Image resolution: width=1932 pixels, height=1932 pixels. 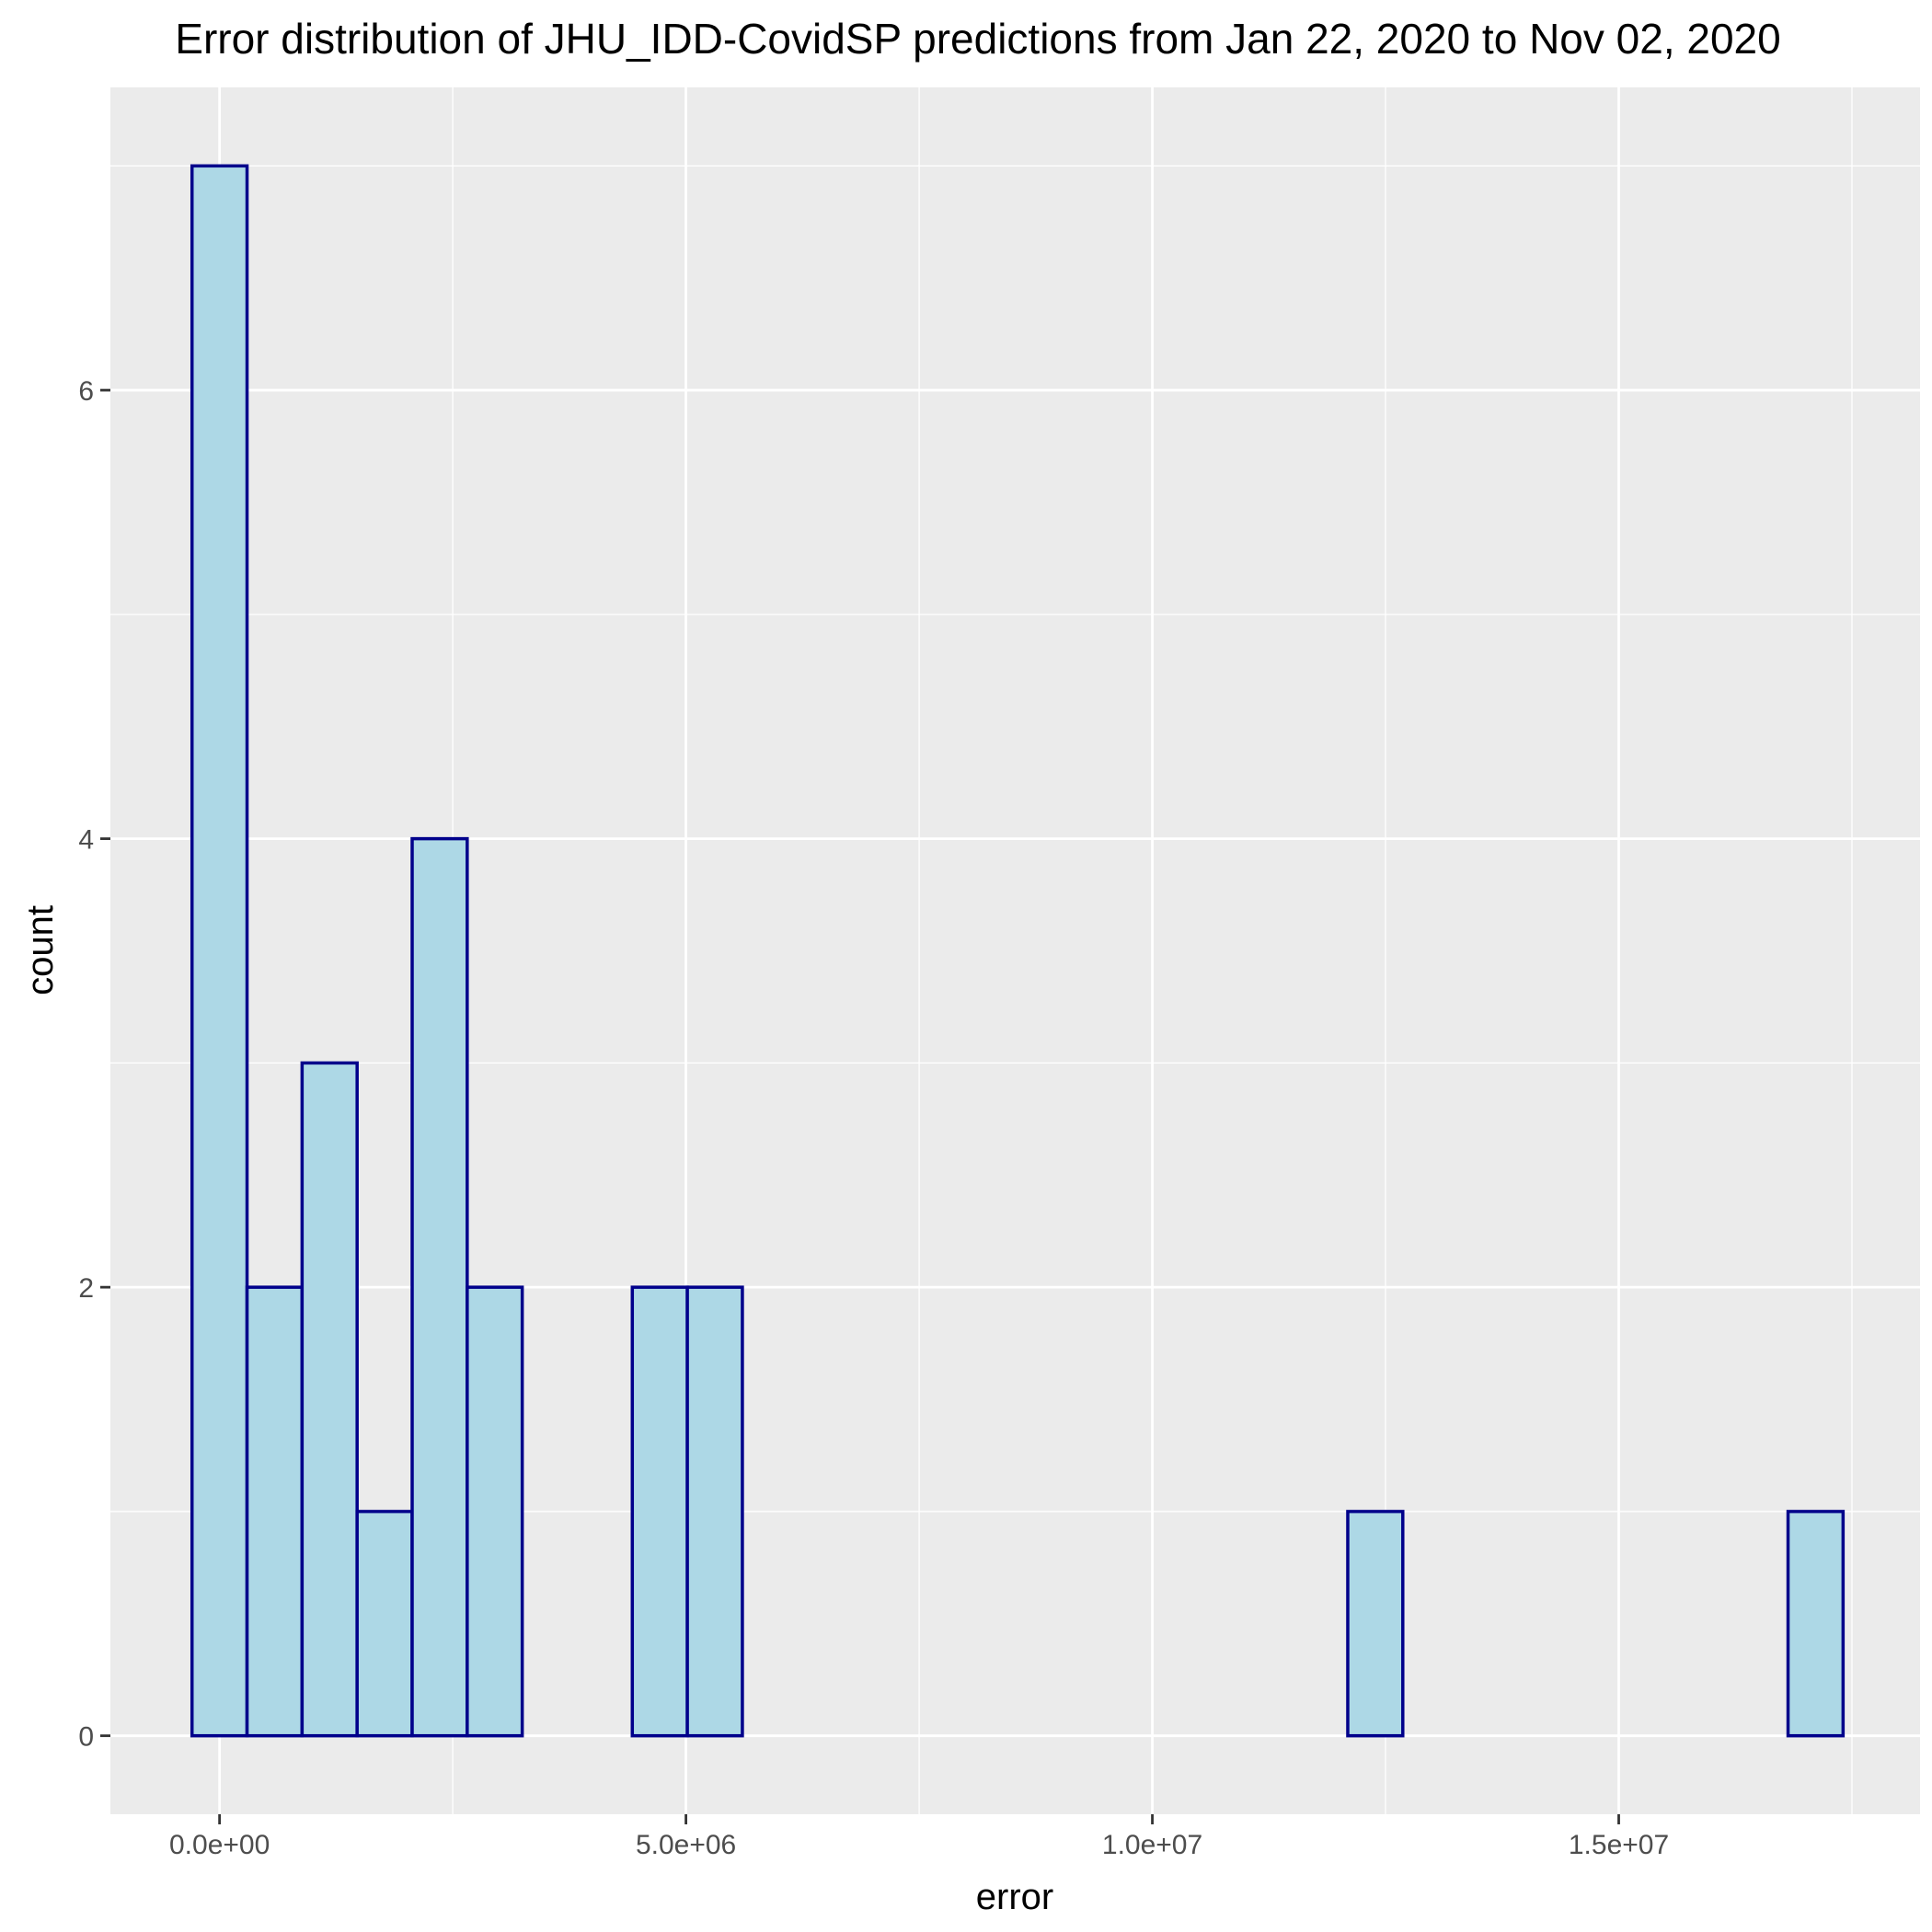 What do you see at coordinates (1619, 1845) in the screenshot?
I see `x-tick-label: 1.5e+07` at bounding box center [1619, 1845].